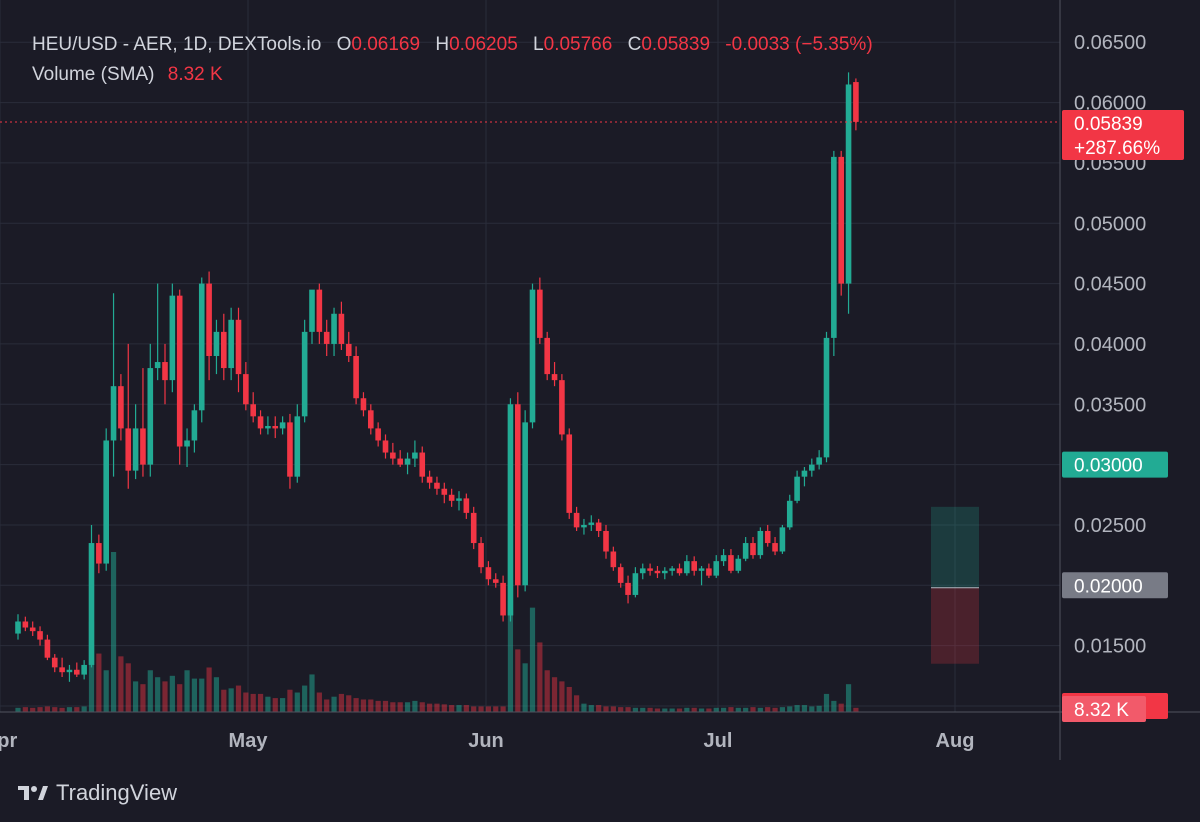 The image size is (1200, 822). I want to click on price-tick-label: 0.03500, so click(1110, 405).